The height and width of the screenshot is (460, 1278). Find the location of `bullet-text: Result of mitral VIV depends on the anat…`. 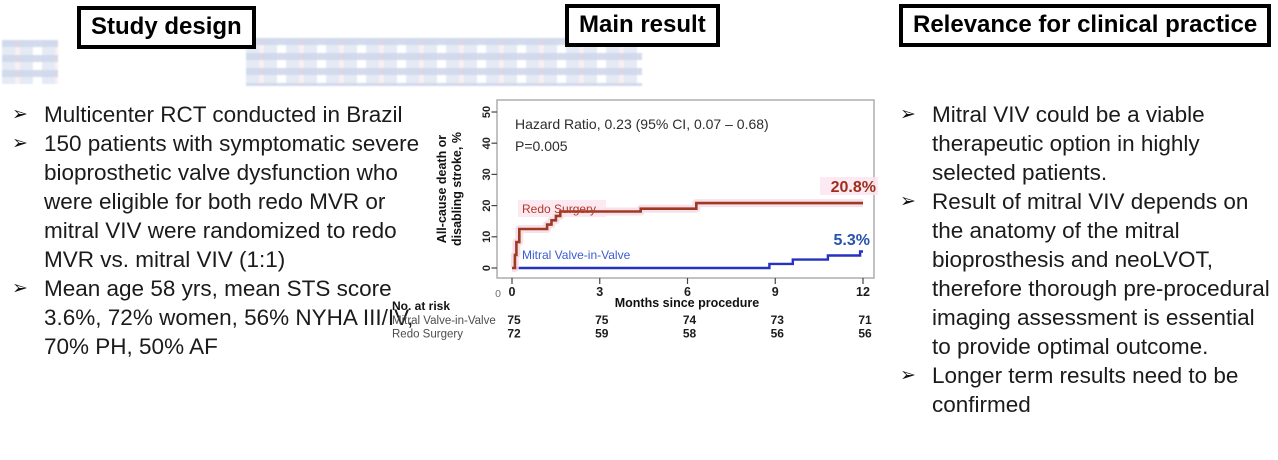

bullet-text: Result of mitral VIV depends on the anat… is located at coordinates (1101, 274).